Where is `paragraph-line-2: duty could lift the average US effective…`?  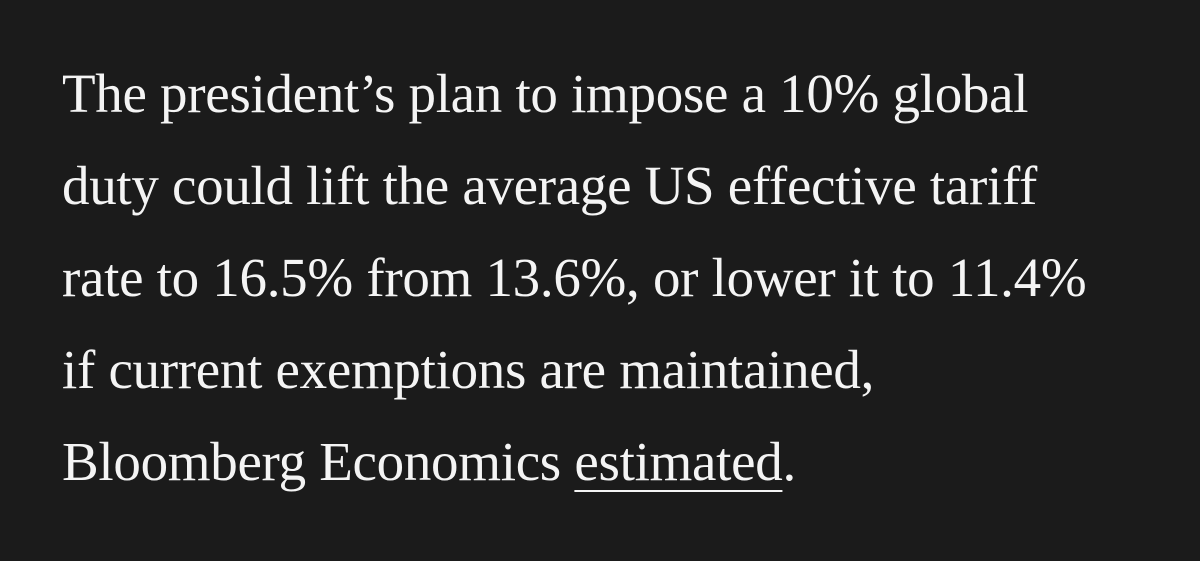 paragraph-line-2: duty could lift the average US effective… is located at coordinates (550, 185).